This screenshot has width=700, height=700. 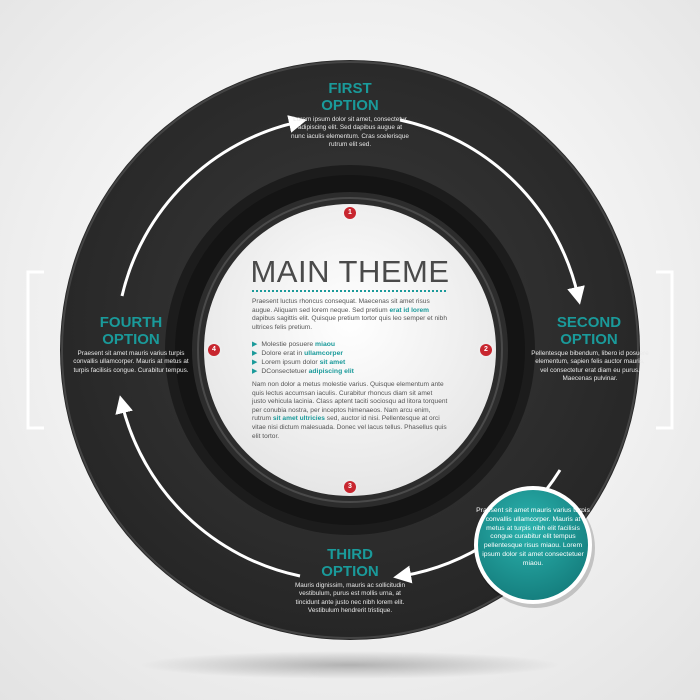 I want to click on second-option-title-line2: OPTION, so click(x=589, y=339).